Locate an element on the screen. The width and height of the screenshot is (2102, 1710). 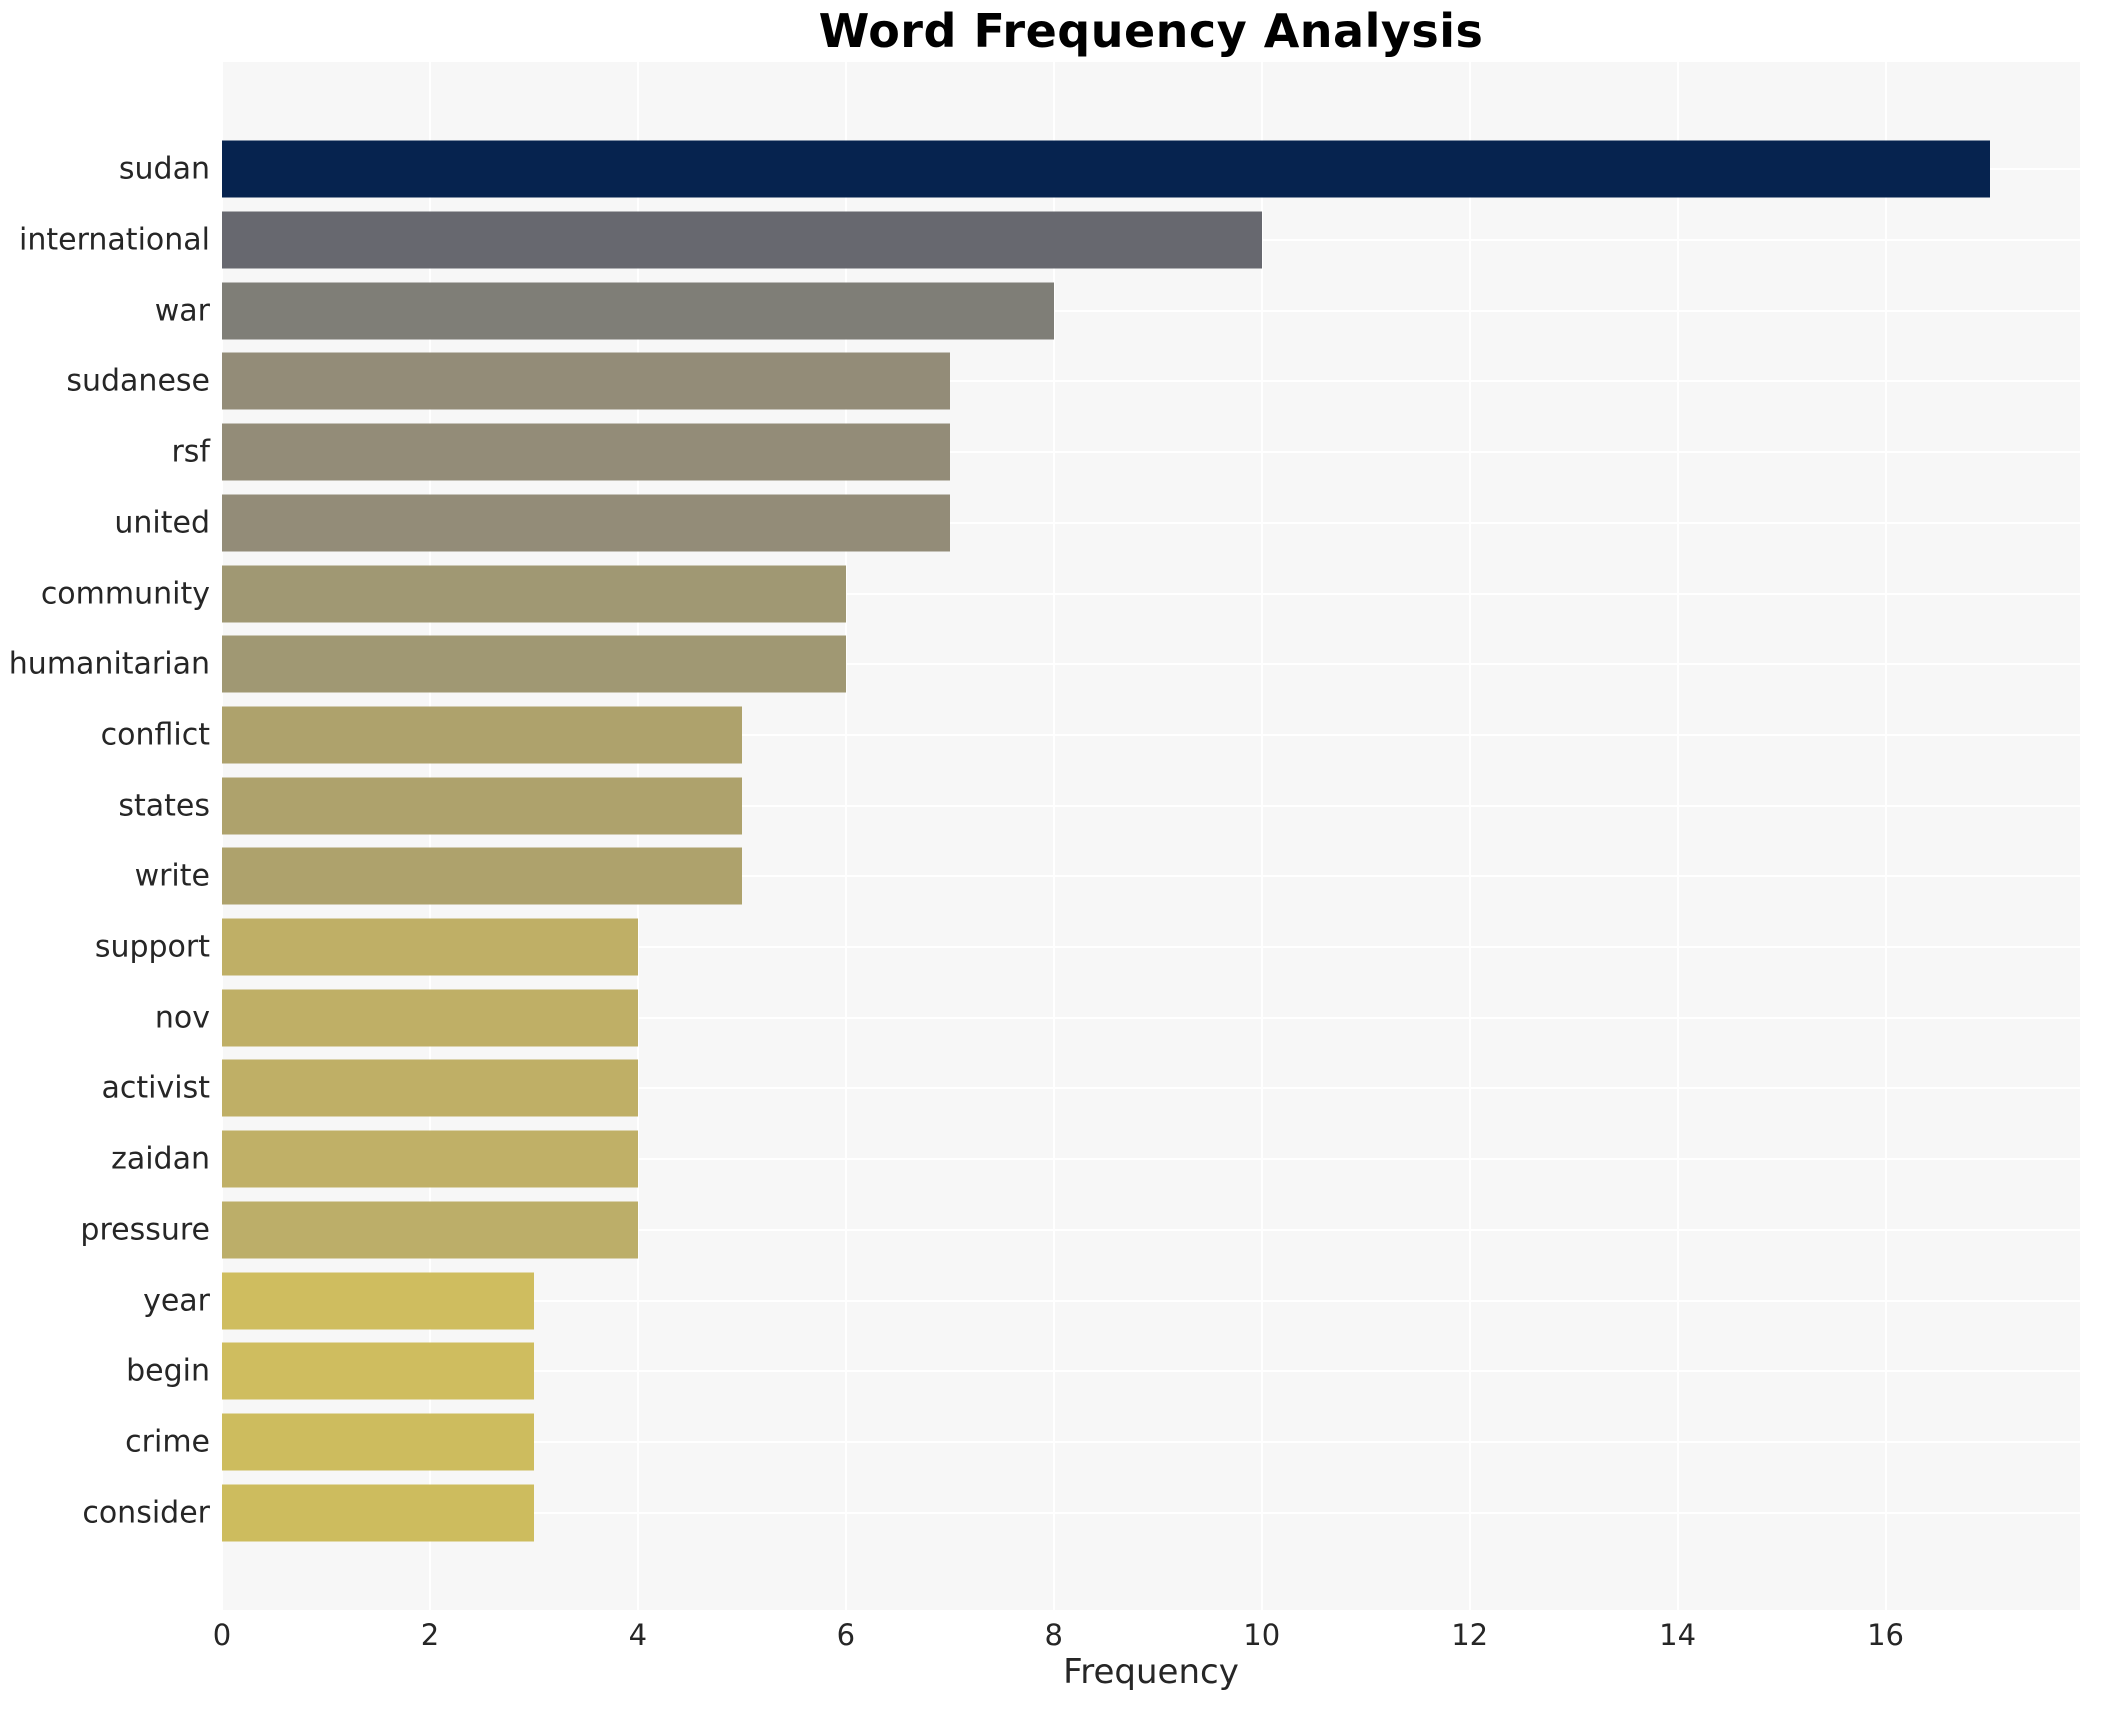
bar-row: conflict is located at coordinates (1090, 735).